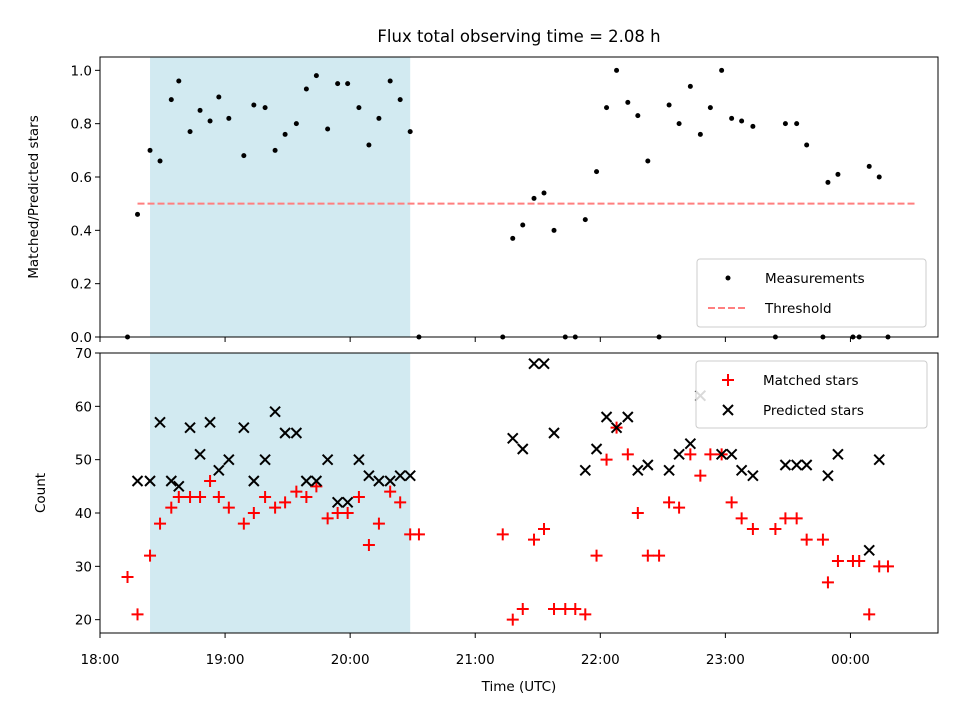 Image resolution: width=960 pixels, height=720 pixels. I want to click on highlight-span-top, so click(280, 197).